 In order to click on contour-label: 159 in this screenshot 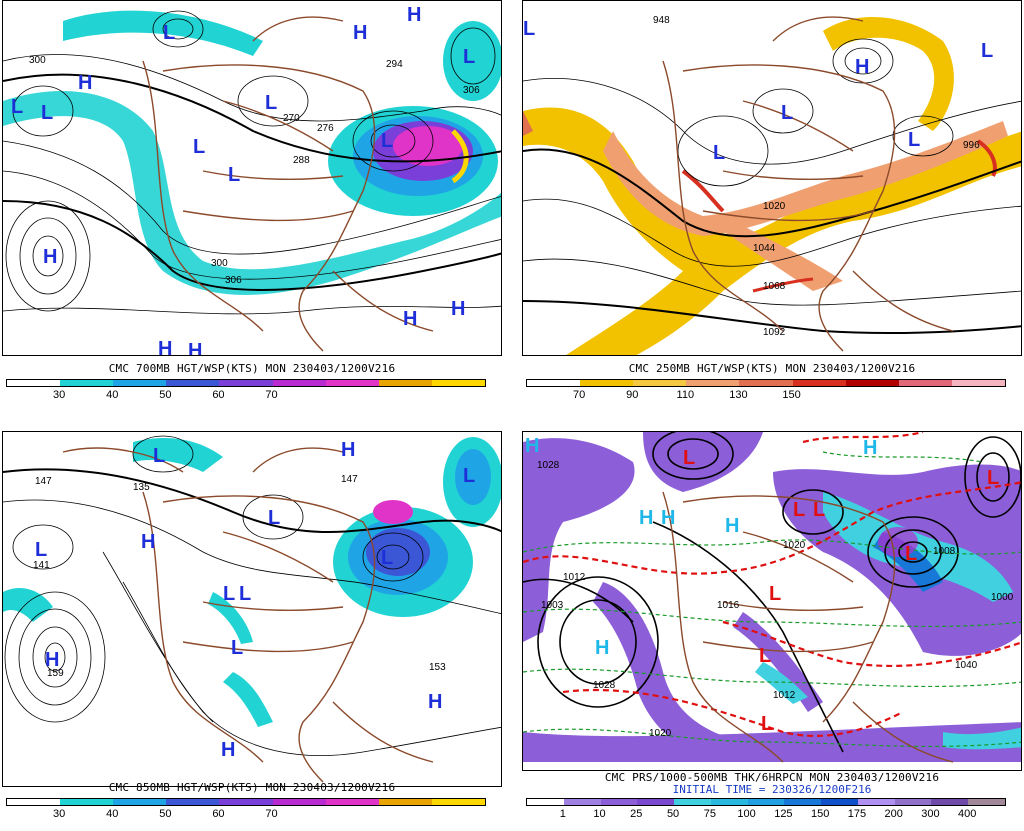, I will do `click(55, 673)`.